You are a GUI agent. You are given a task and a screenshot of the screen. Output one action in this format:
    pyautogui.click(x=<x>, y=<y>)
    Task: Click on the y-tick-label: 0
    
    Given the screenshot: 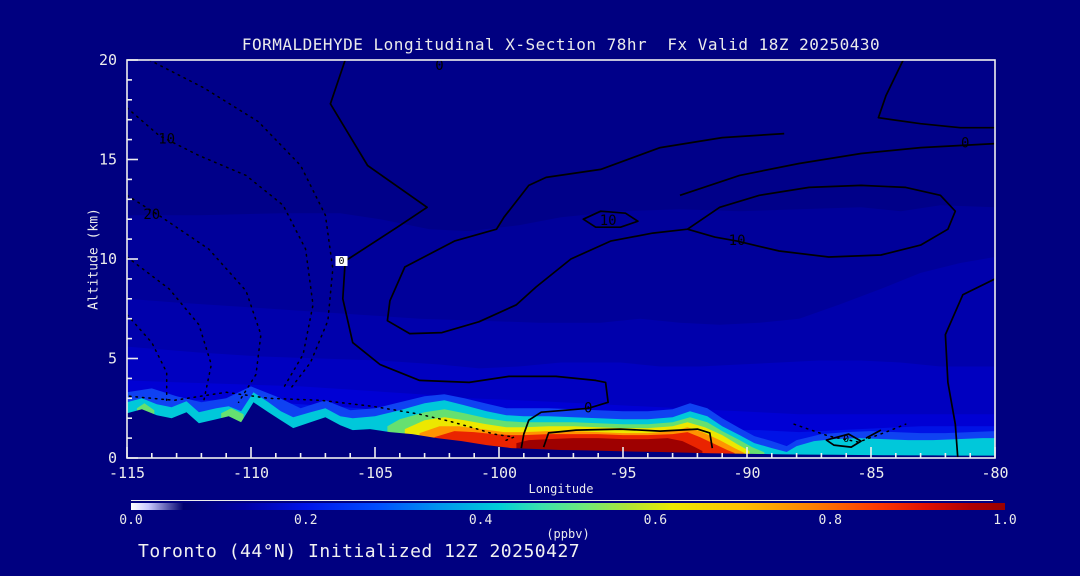 What is the action you would take?
    pyautogui.click(x=112, y=458)
    